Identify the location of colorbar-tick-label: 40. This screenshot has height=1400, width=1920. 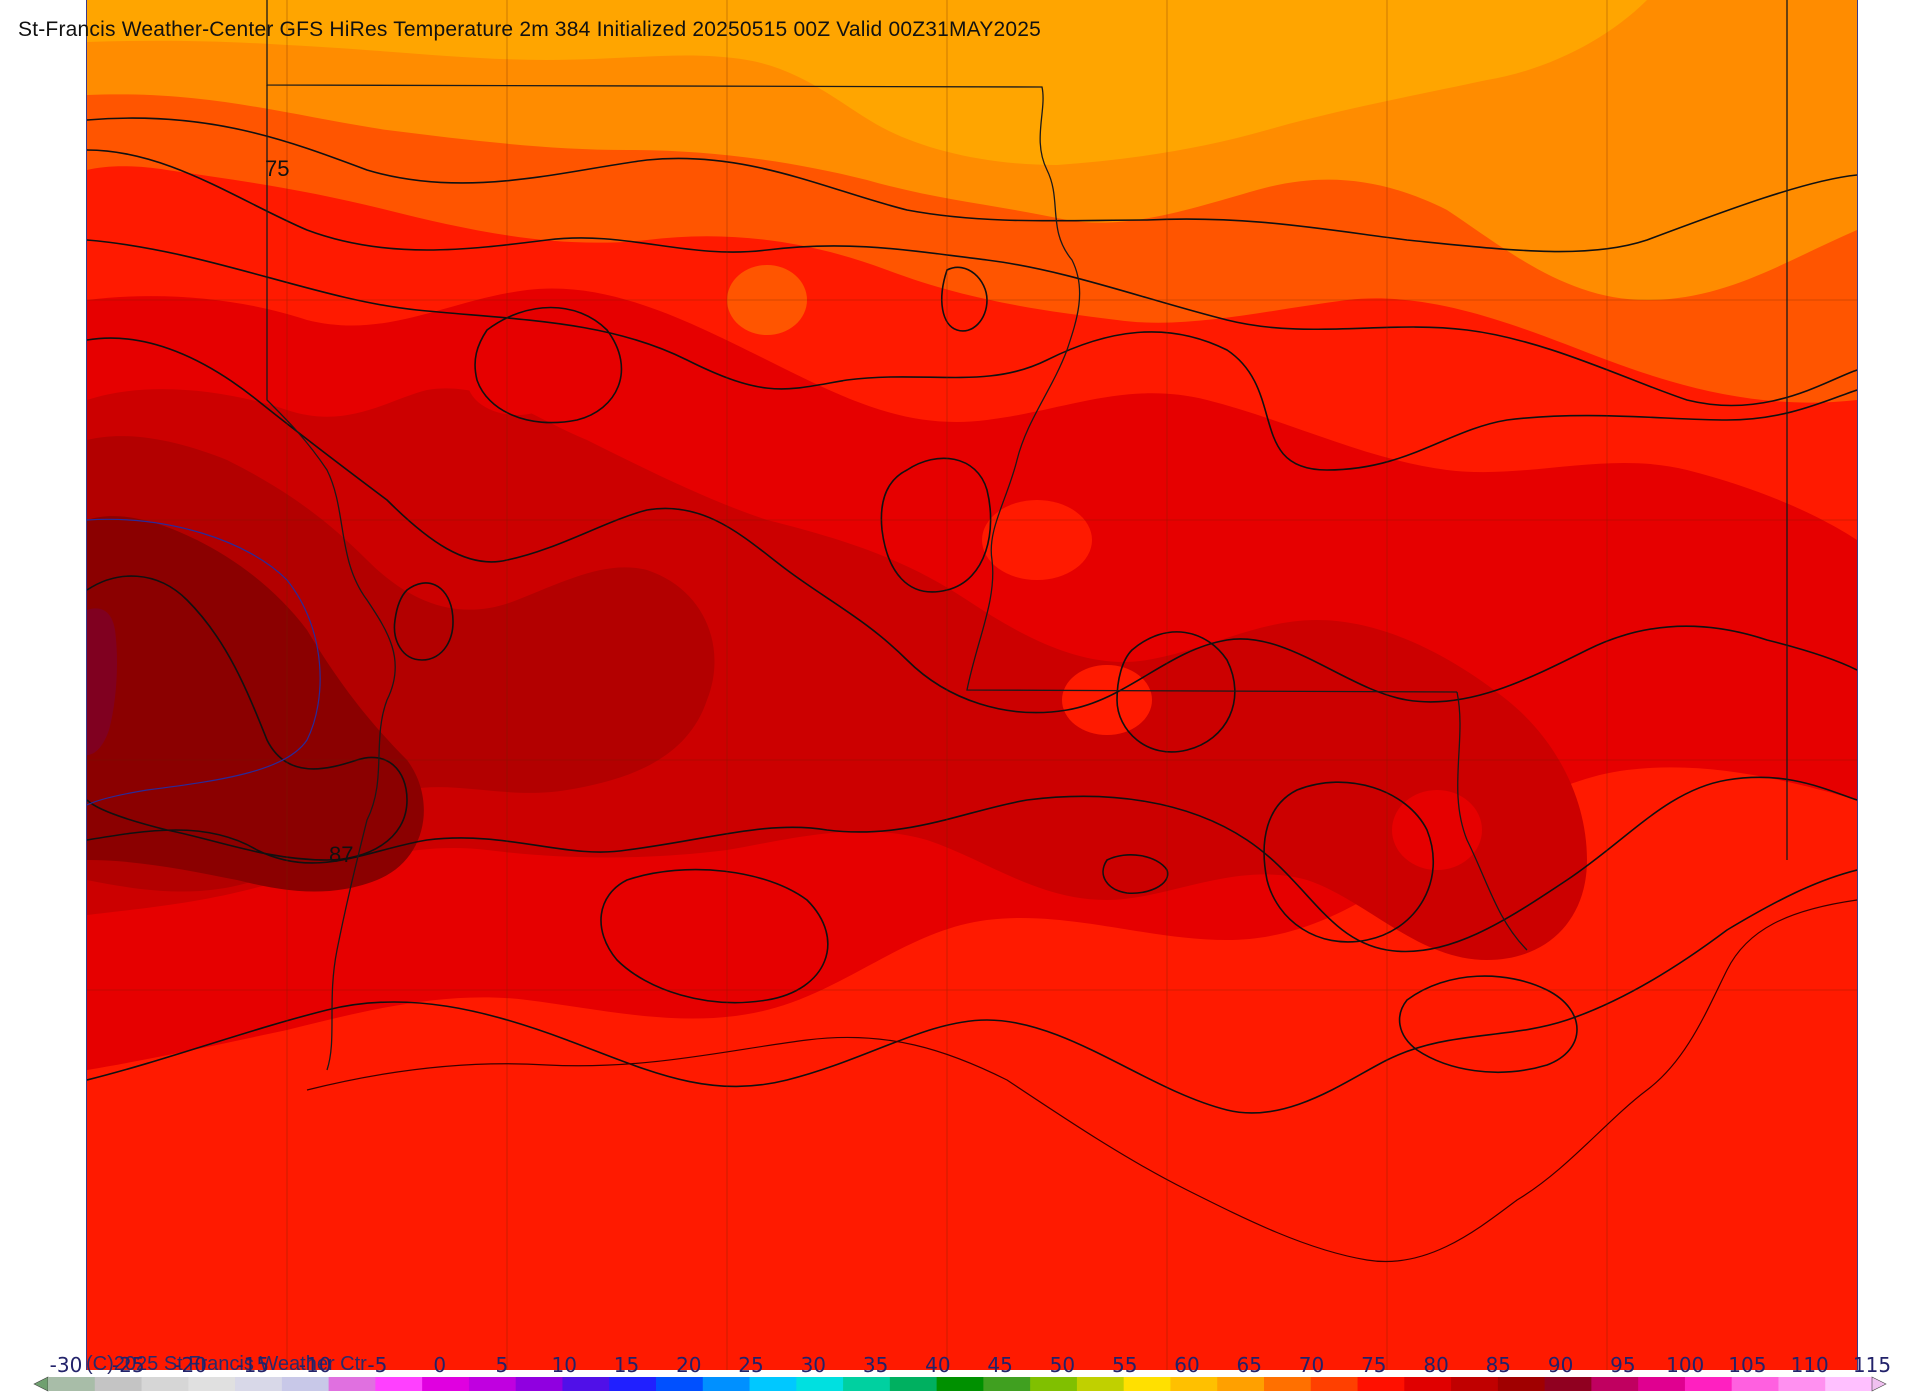
(937, 1366).